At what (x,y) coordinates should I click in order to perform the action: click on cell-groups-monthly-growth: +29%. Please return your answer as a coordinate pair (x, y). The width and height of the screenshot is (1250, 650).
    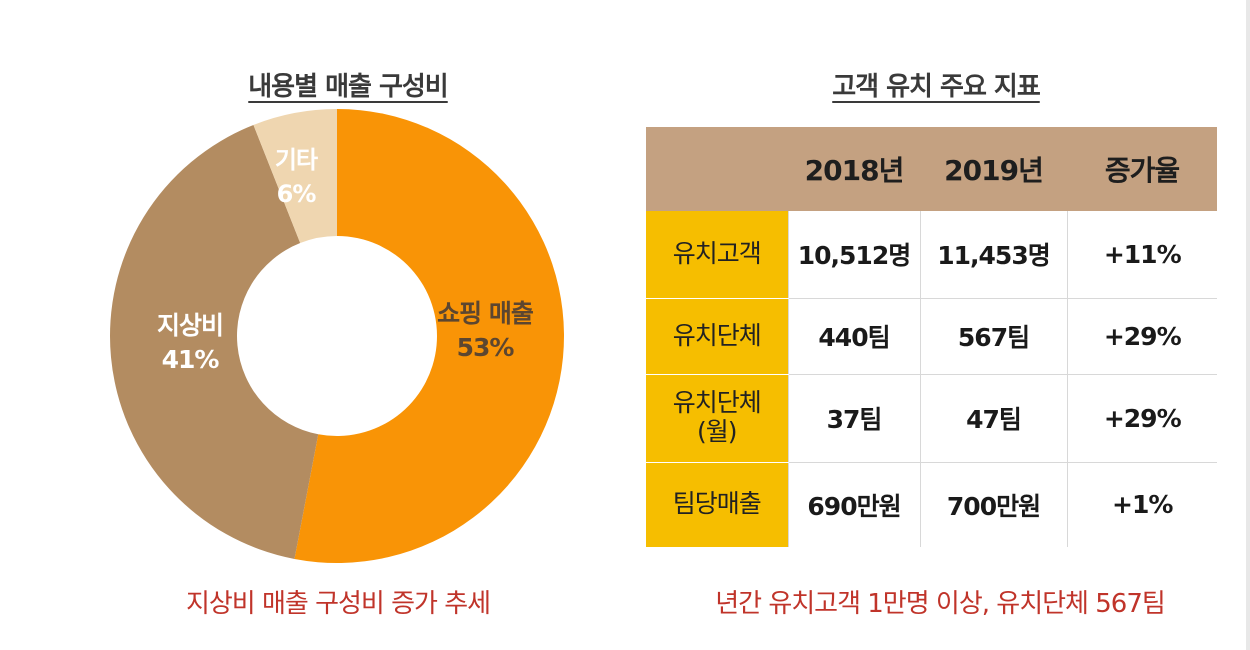
    Looking at the image, I should click on (1141, 418).